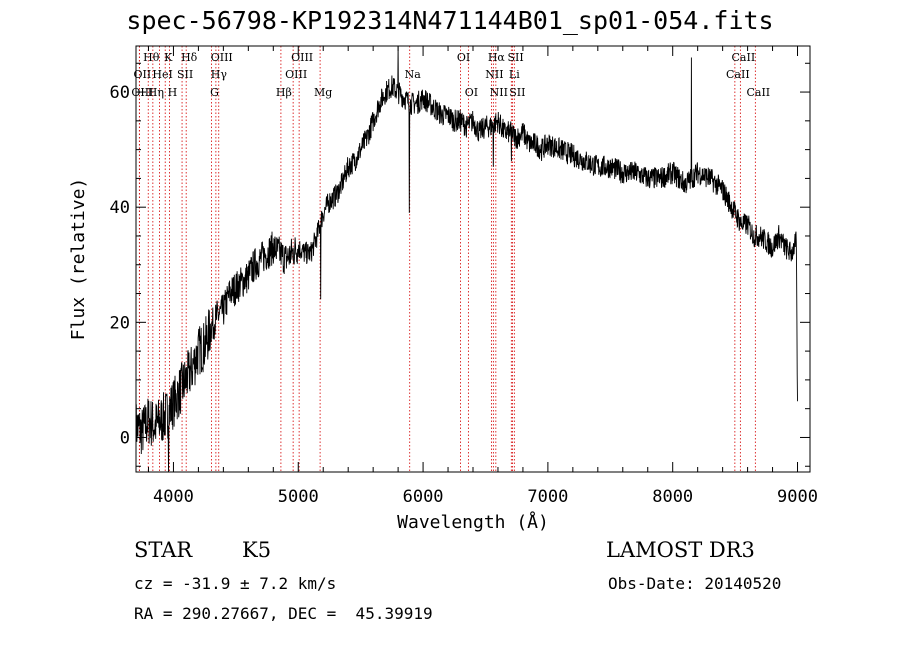 This screenshot has width=900, height=649. What do you see at coordinates (163, 550) in the screenshot?
I see `object-class: STAR` at bounding box center [163, 550].